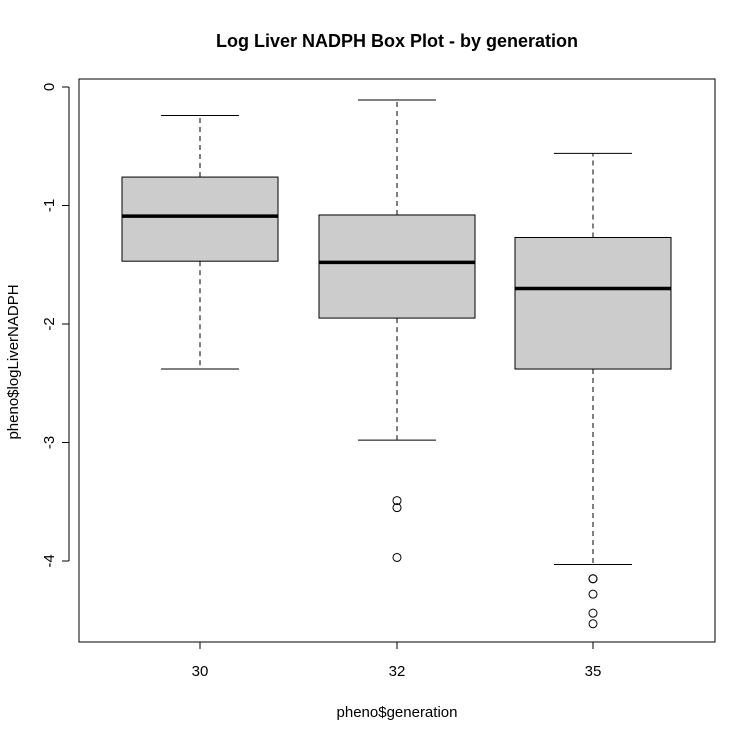  Describe the element at coordinates (49, 87) in the screenshot. I see `y-tick-label: 0` at that location.